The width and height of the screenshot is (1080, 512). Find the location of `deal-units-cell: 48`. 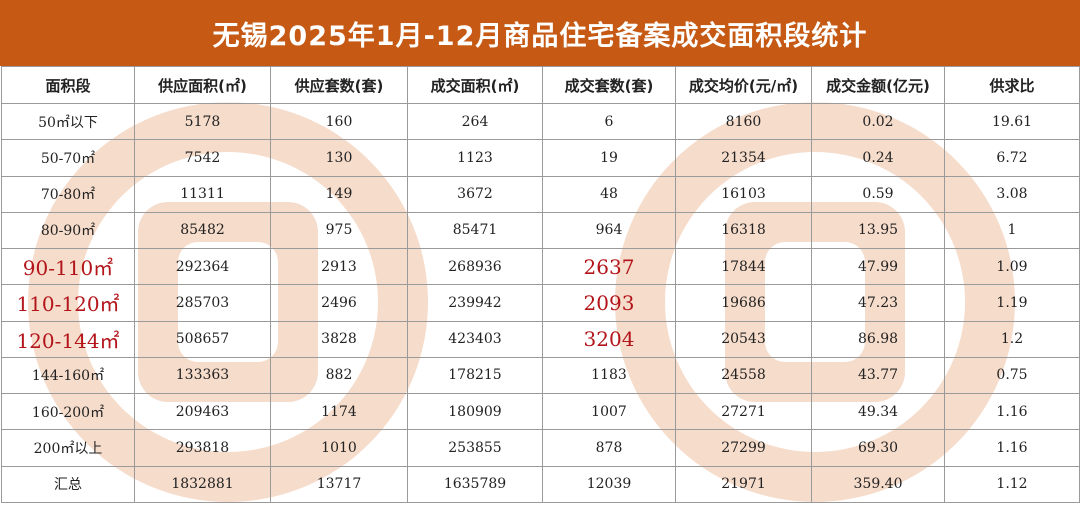

deal-units-cell: 48 is located at coordinates (609, 194).